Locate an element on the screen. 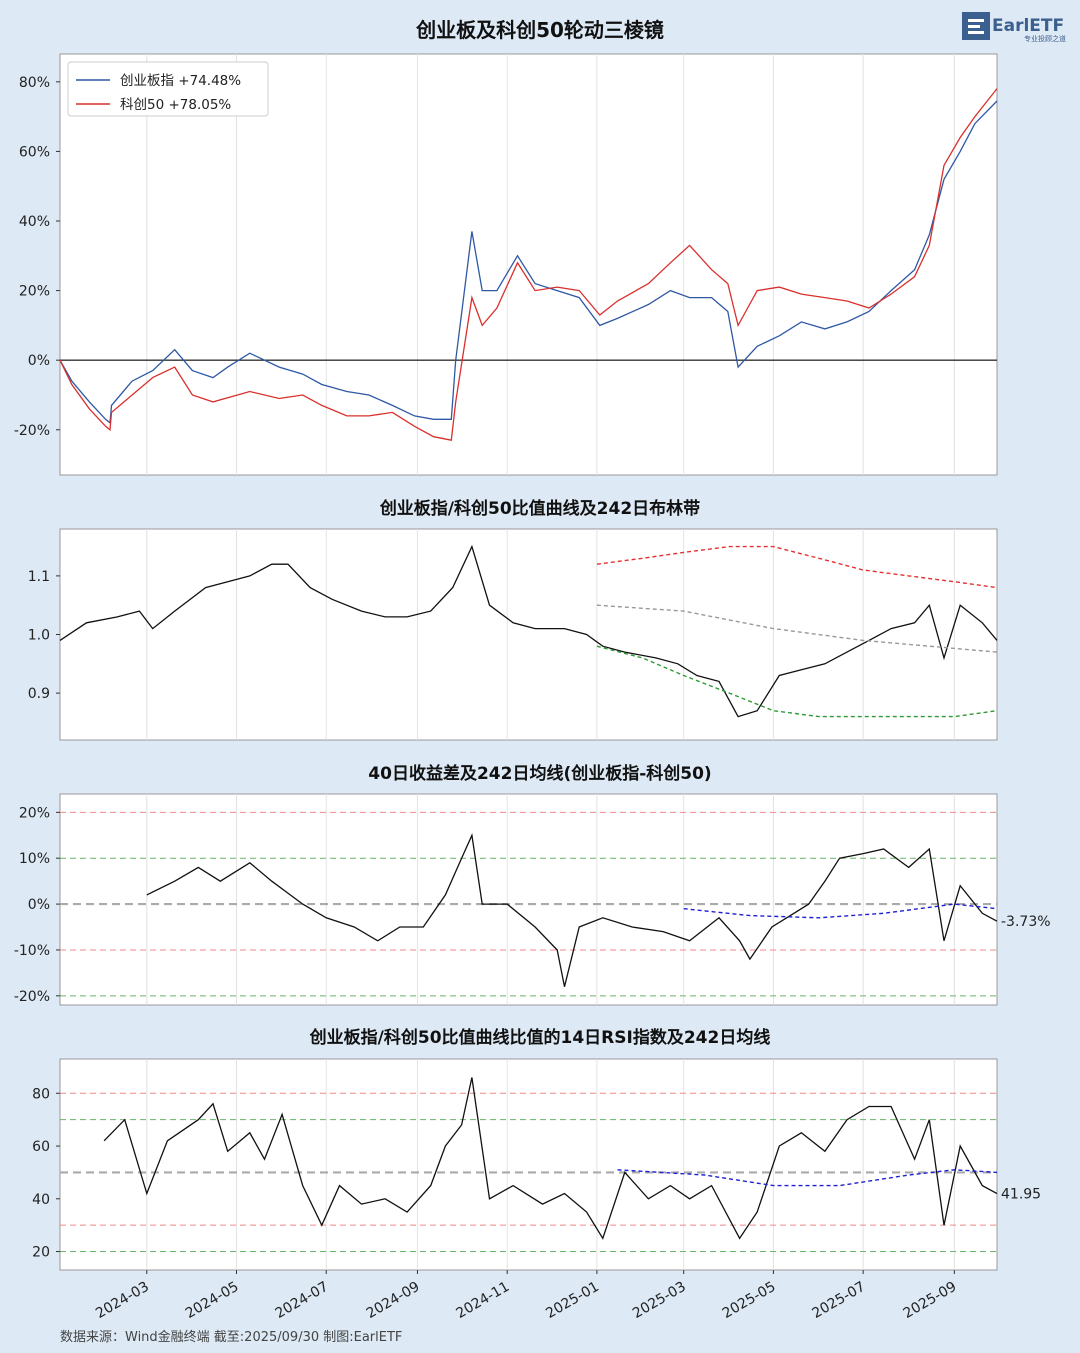  y-tick-label: 40% is located at coordinates (34, 222).